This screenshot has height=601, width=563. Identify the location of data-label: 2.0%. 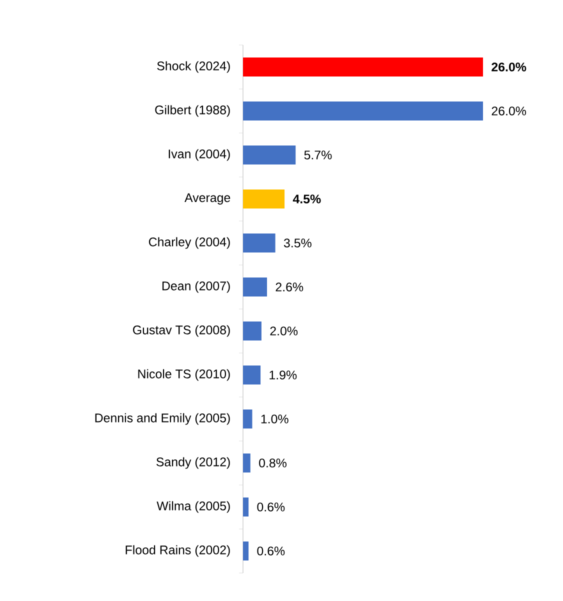
(284, 331).